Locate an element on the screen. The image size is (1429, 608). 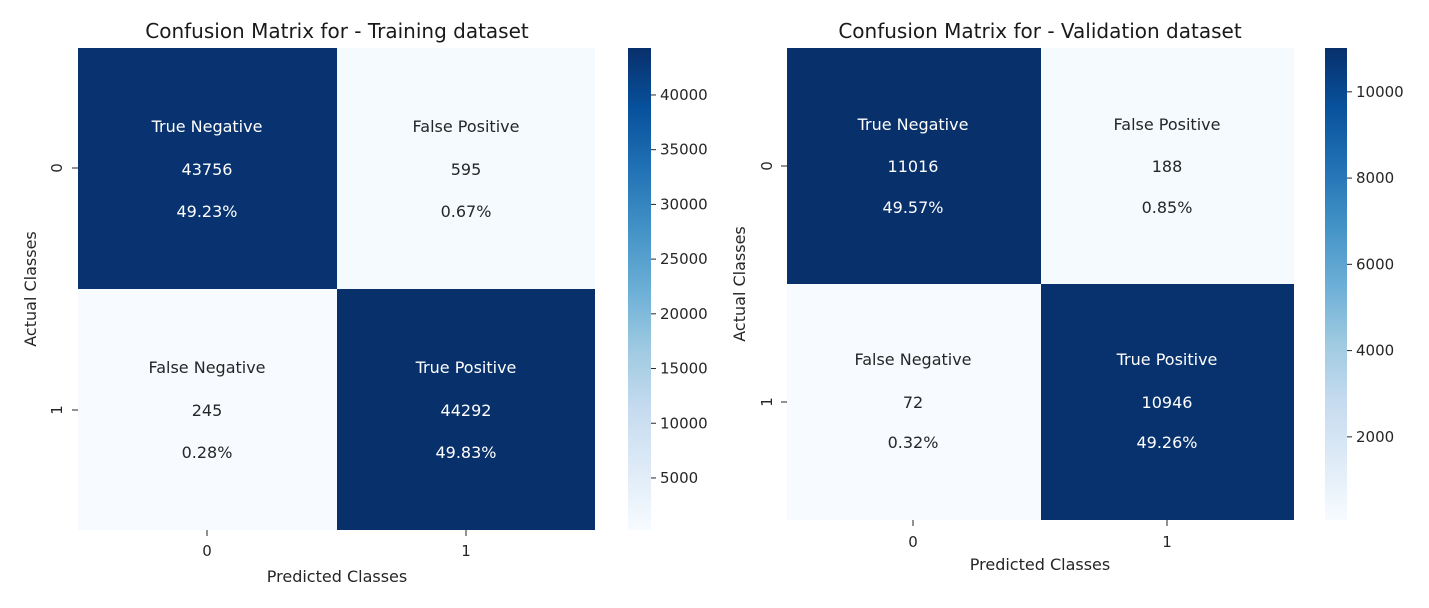
cell-count-label: 44292 is located at coordinates (466, 410).